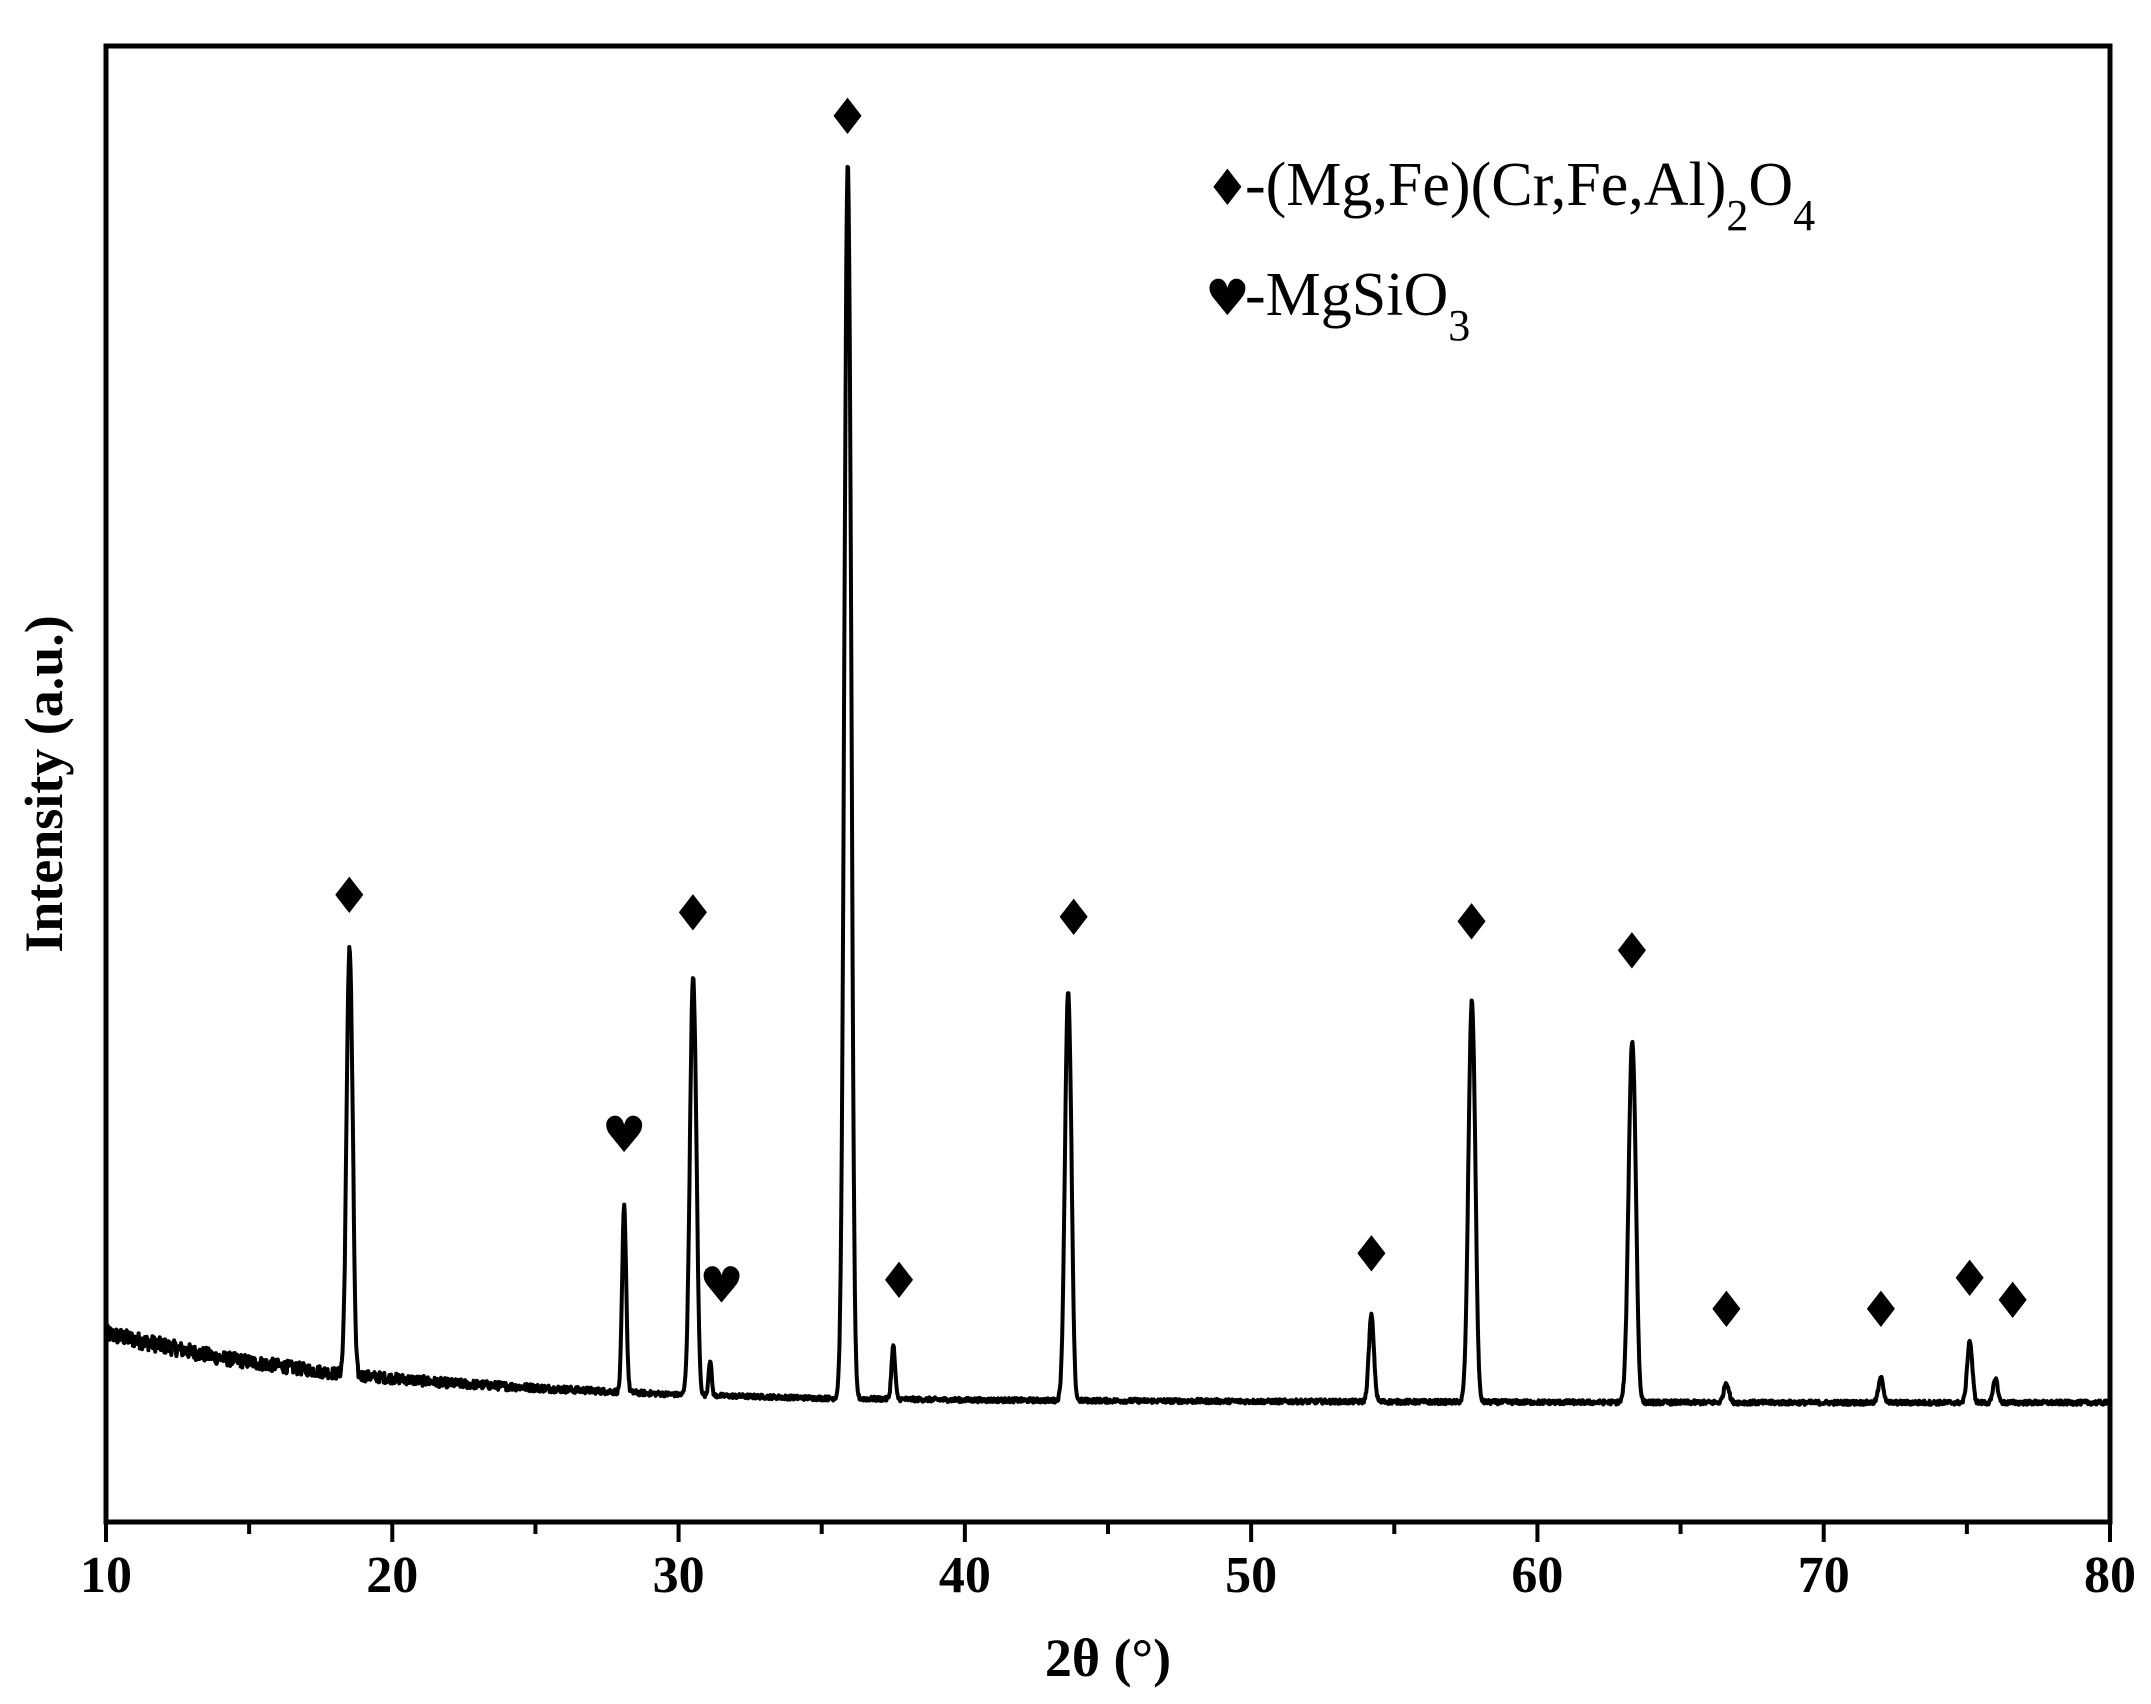  What do you see at coordinates (1530, 195) in the screenshot?
I see `legend-entry-1: -(Mg,Fe)(Cr,Fe,Al)2O4` at bounding box center [1530, 195].